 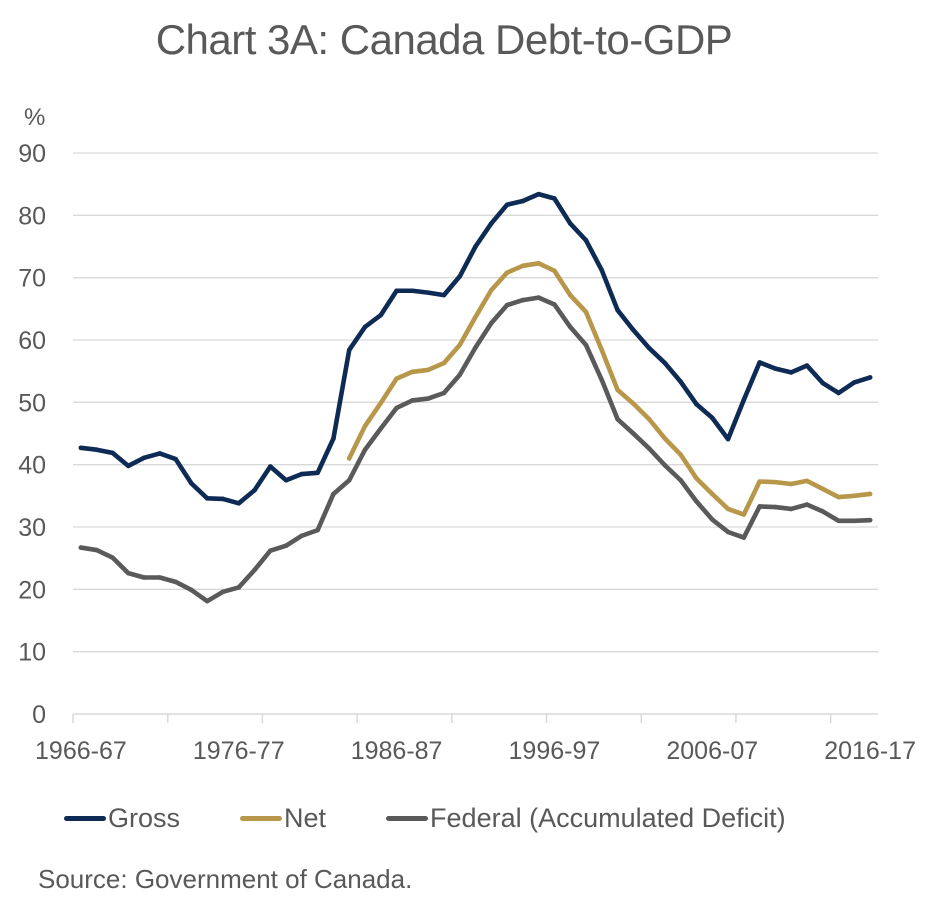 What do you see at coordinates (261, 818) in the screenshot?
I see `legend-swatch-net` at bounding box center [261, 818].